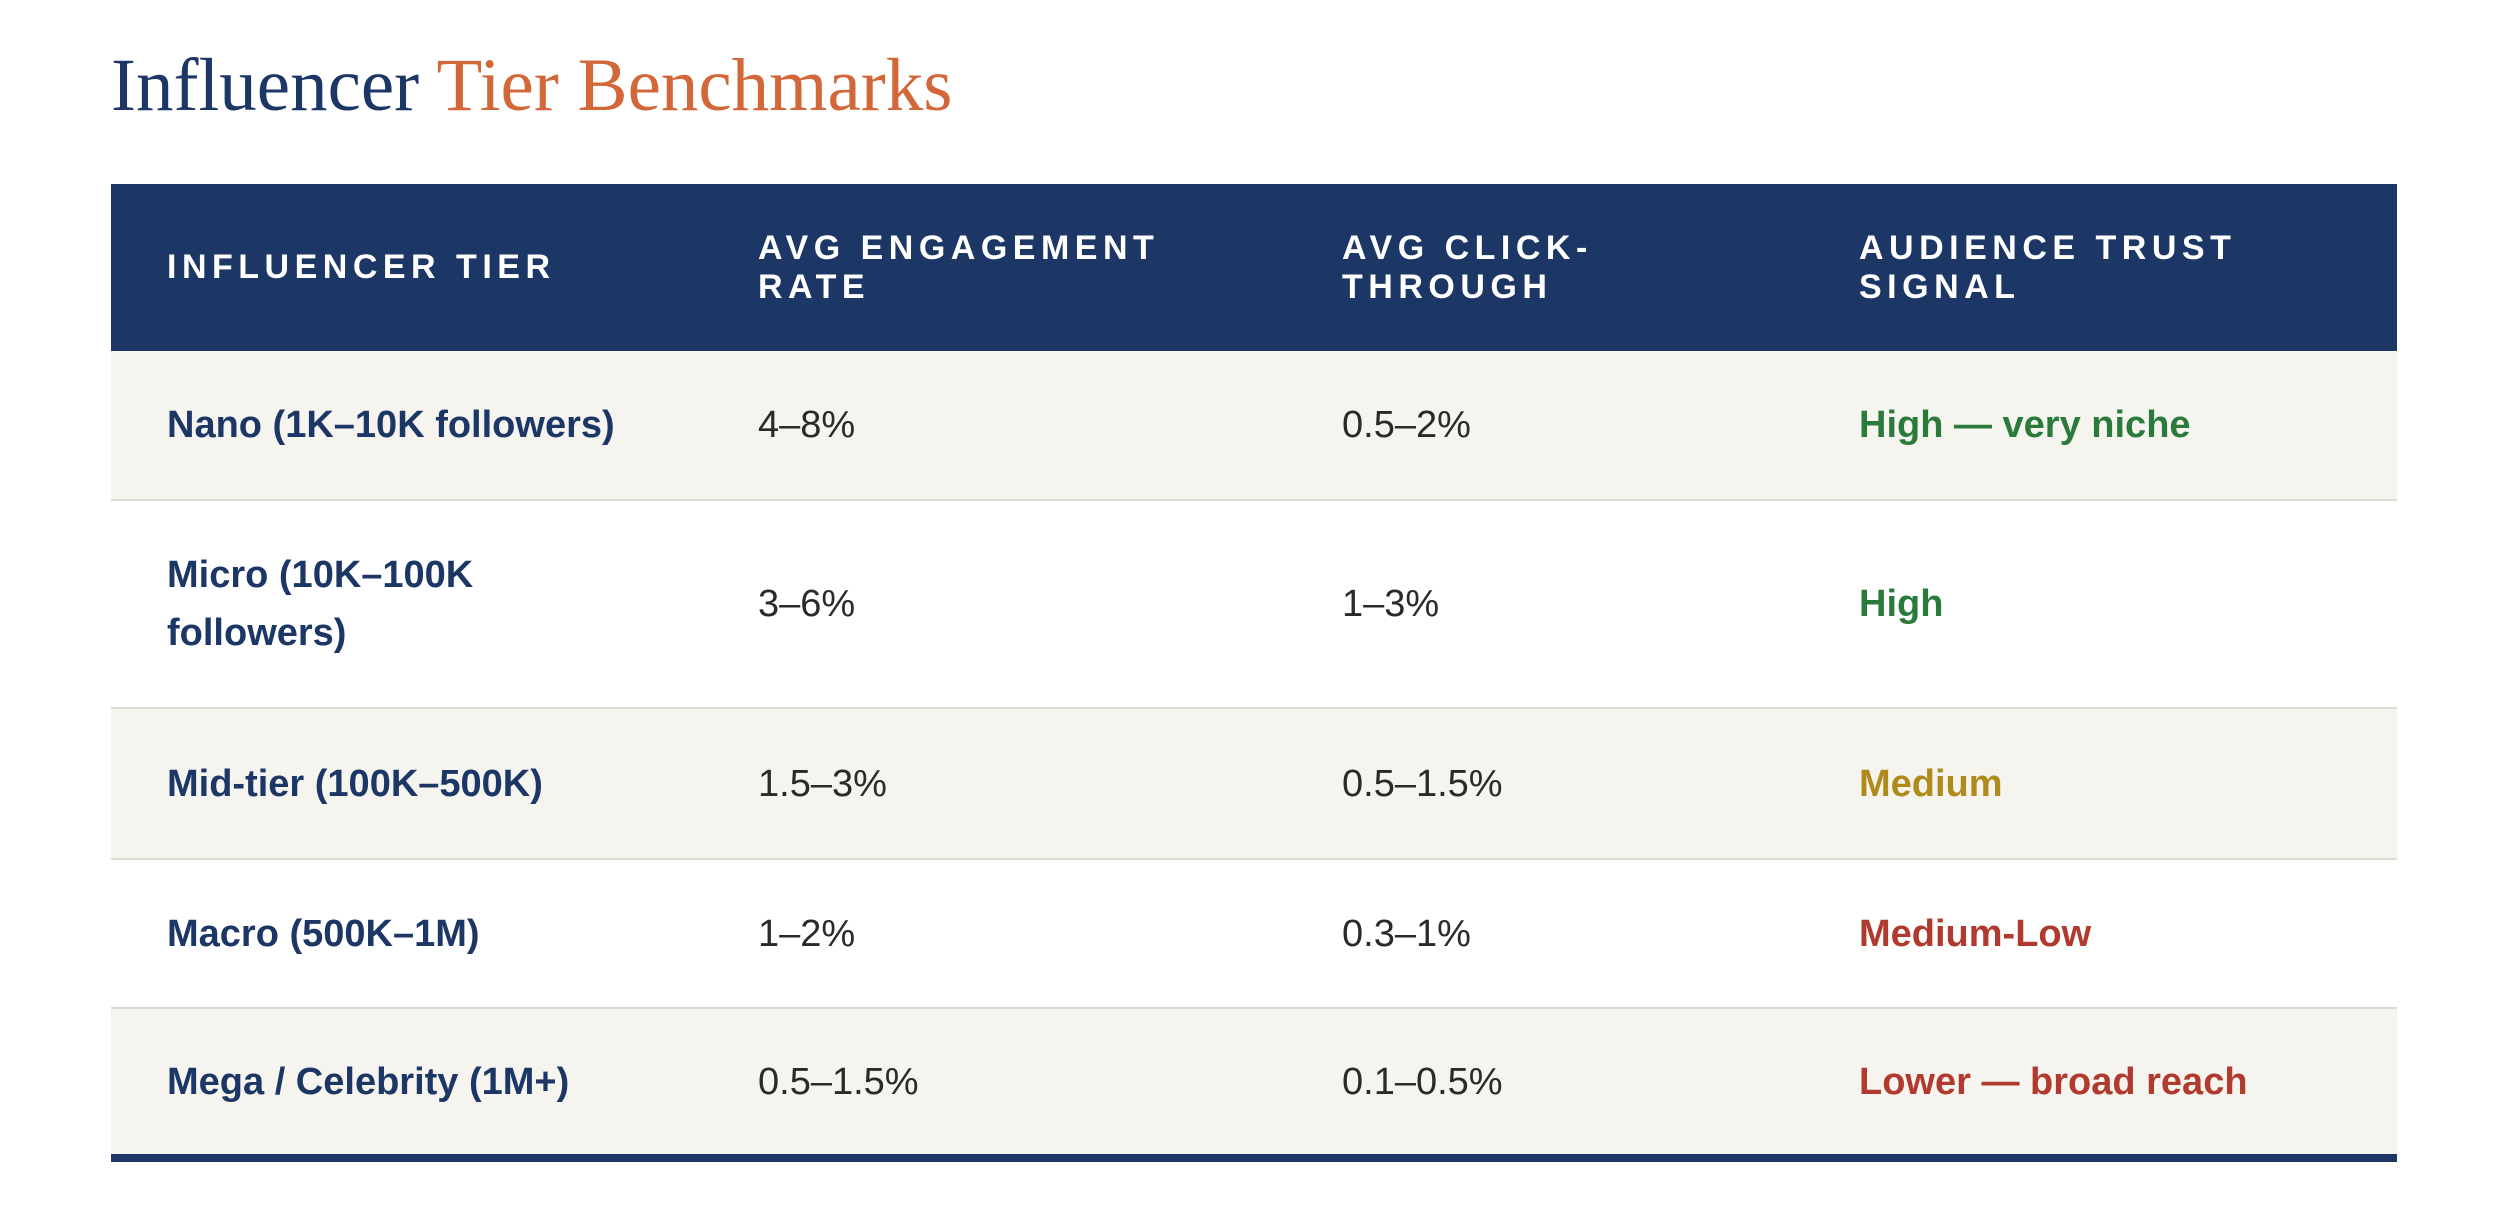 This screenshot has height=1218, width=2500. Describe the element at coordinates (1254, 933) in the screenshot. I see `table-row: Macro (500K–1M) 1–2% 0.3–1% Medium-Low` at that location.